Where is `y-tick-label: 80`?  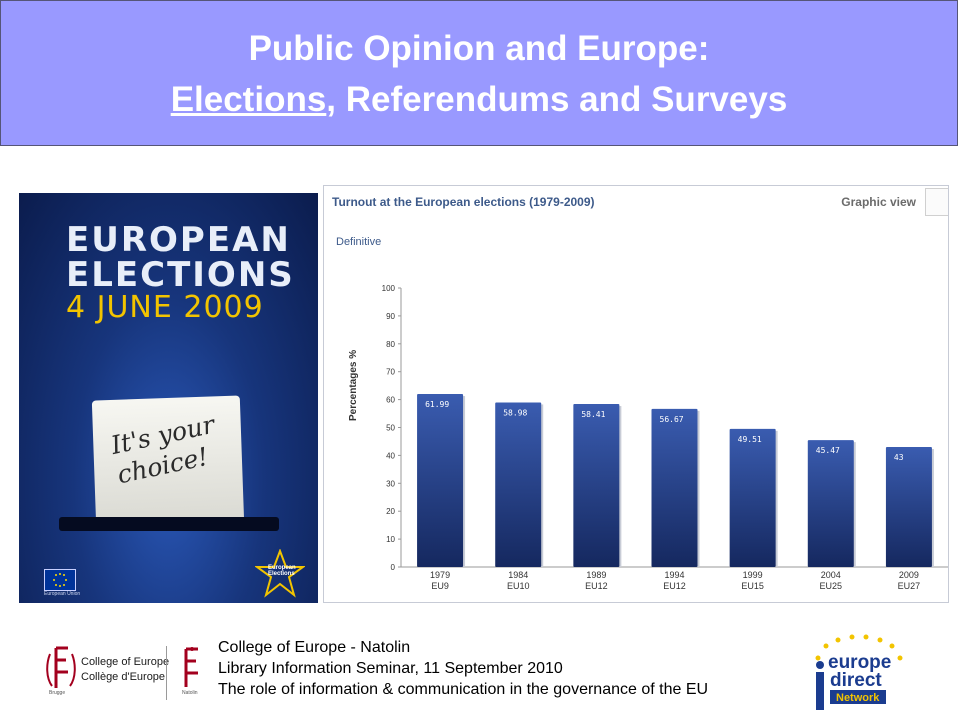 y-tick-label: 80 is located at coordinates (390, 344).